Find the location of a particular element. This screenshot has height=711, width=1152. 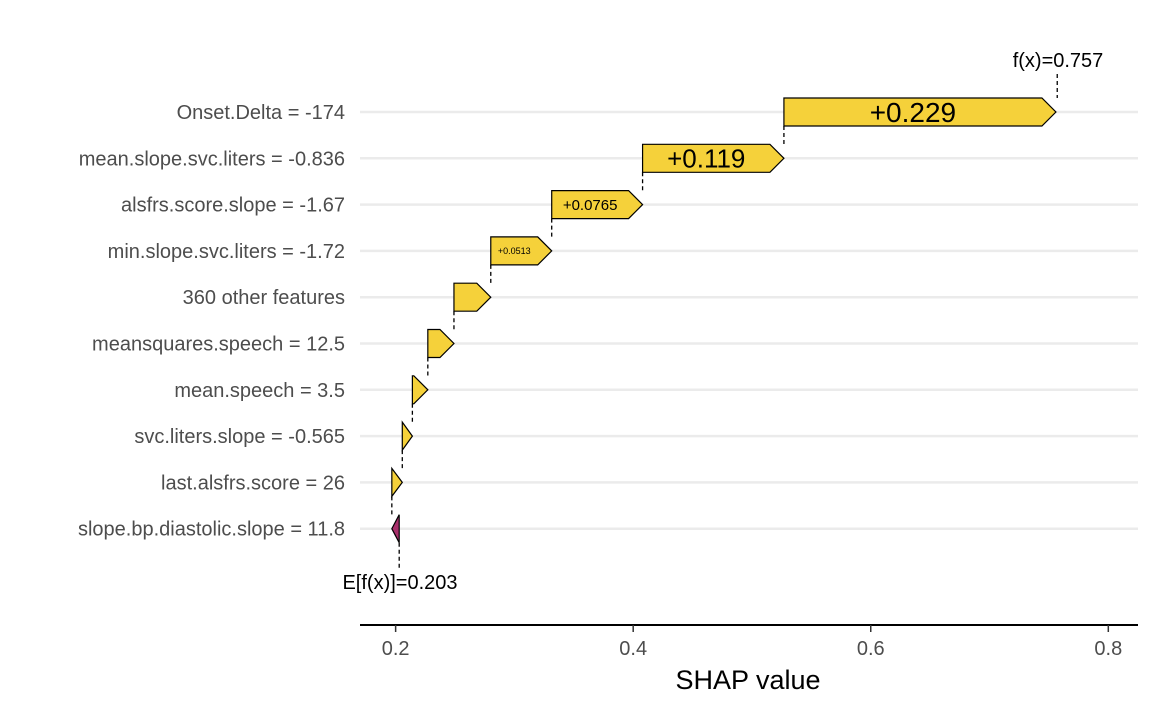

base-value-label: E[f(x)]=0.203 is located at coordinates (399, 583).